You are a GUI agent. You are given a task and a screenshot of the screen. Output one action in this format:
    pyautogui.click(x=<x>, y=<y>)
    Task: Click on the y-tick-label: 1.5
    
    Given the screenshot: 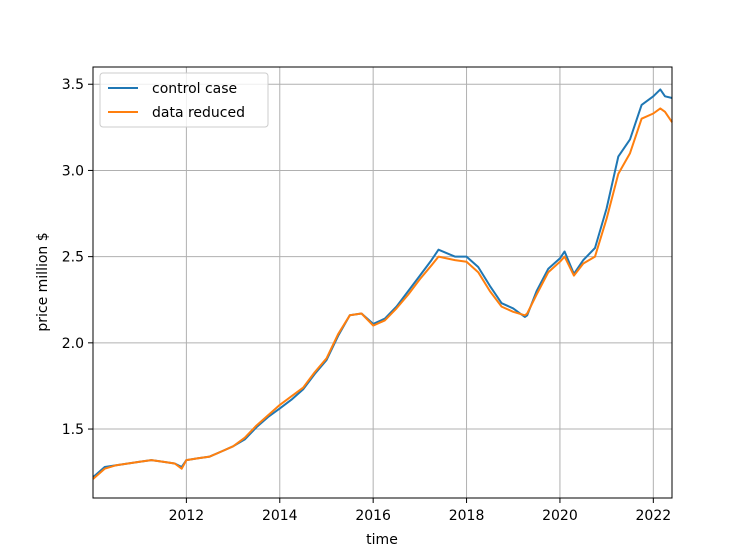 What is the action you would take?
    pyautogui.click(x=73, y=430)
    